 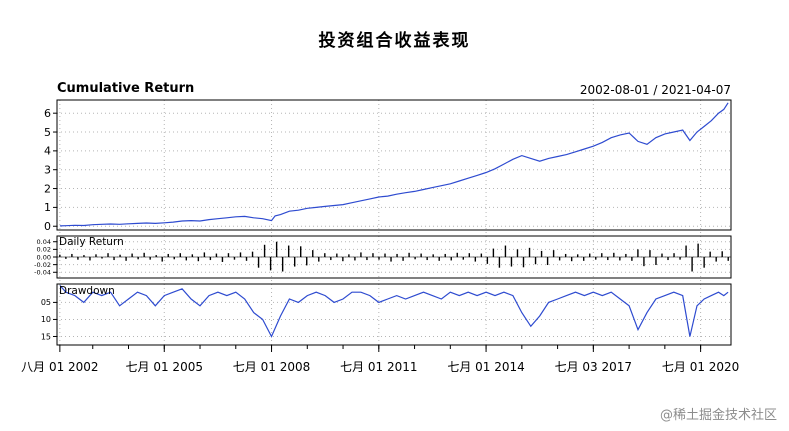 I want to click on date-range-label: 2002-08-01 / 2021-04-07, so click(x=655, y=90).